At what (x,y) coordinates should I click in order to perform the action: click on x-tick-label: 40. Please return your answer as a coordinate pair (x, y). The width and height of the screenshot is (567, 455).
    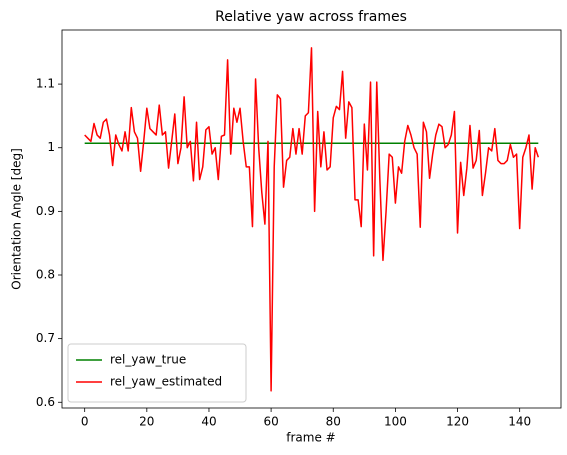
    Looking at the image, I should click on (208, 422).